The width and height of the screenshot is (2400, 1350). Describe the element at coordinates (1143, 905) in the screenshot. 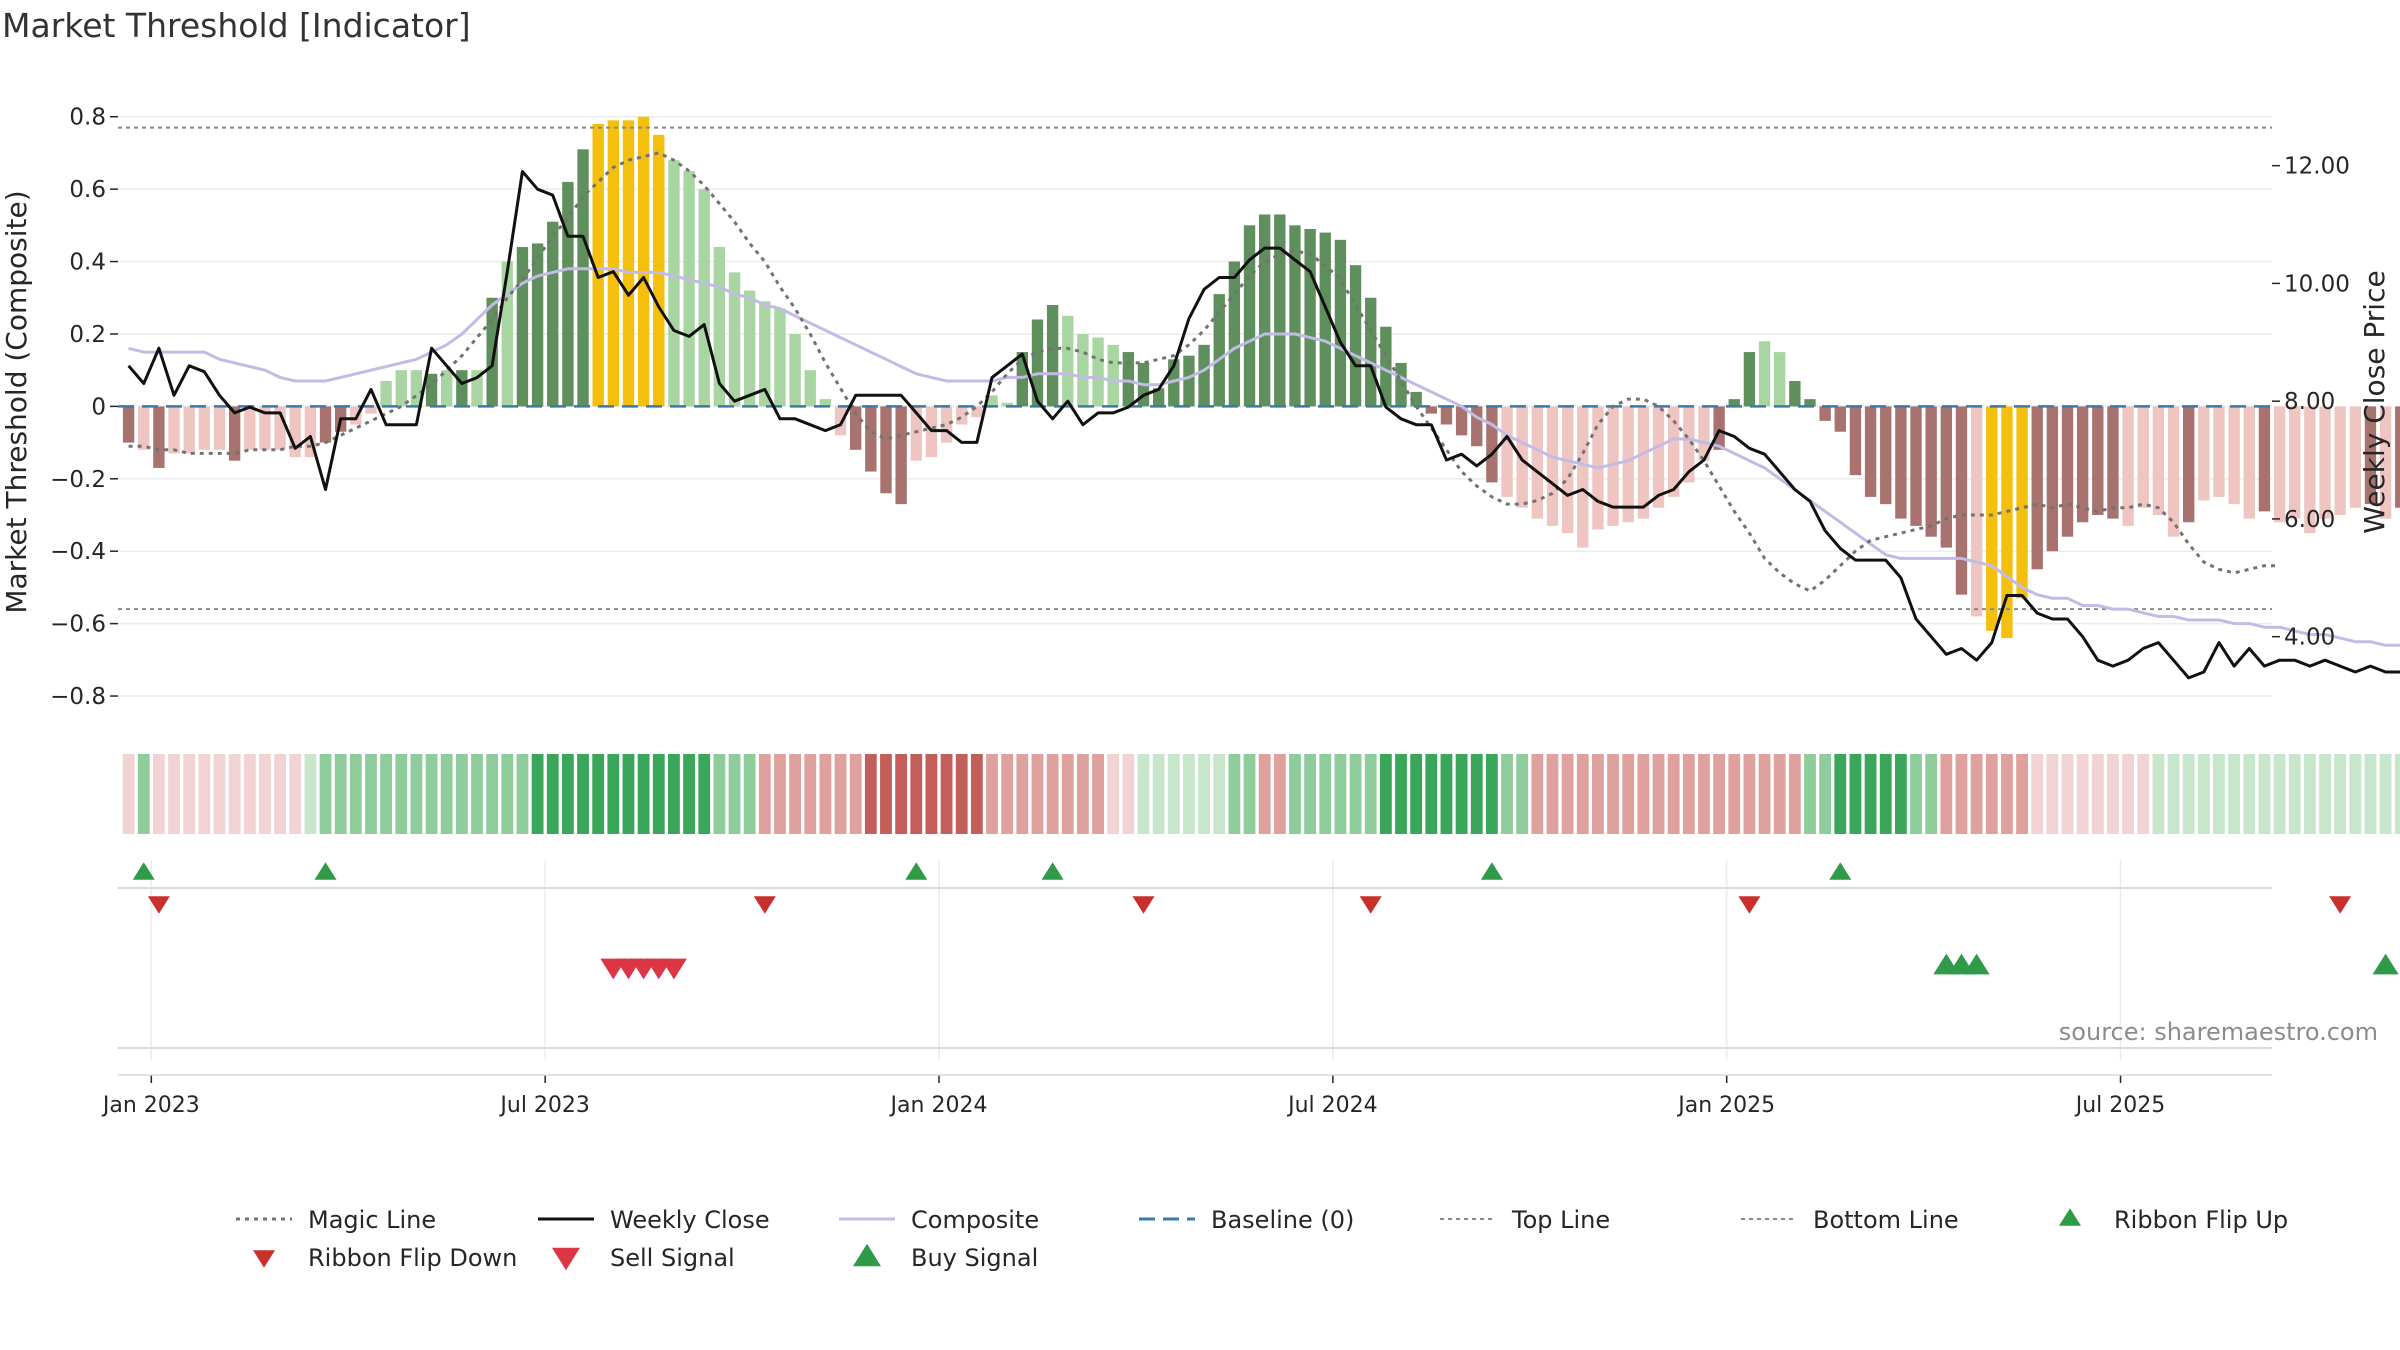

I see `ribbon-flip-down-marker` at that location.